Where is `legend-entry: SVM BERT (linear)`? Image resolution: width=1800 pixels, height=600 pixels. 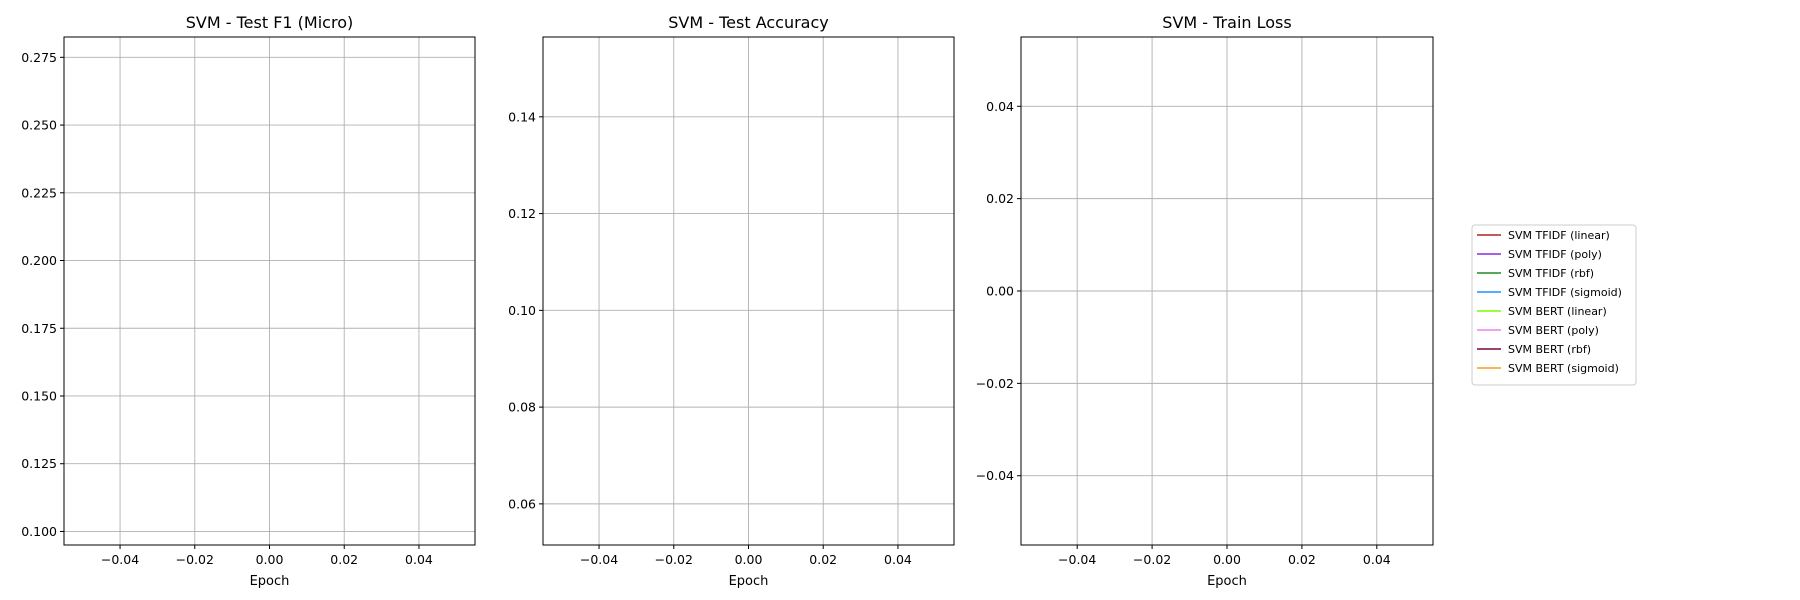
legend-entry: SVM BERT (linear) is located at coordinates (1542, 311).